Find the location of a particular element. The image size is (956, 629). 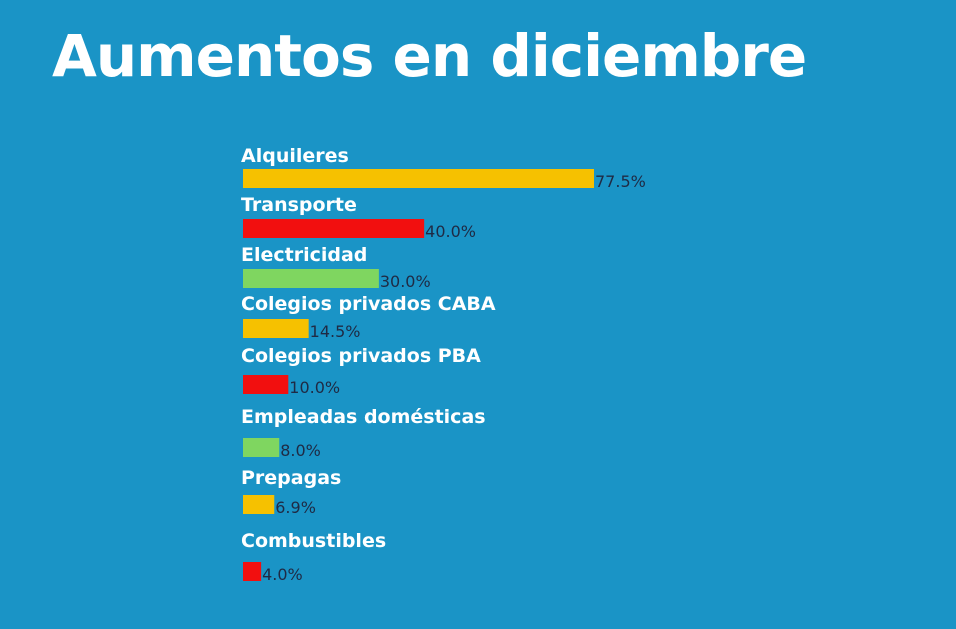

category-label-prepagas: Prepagas is located at coordinates (291, 478).